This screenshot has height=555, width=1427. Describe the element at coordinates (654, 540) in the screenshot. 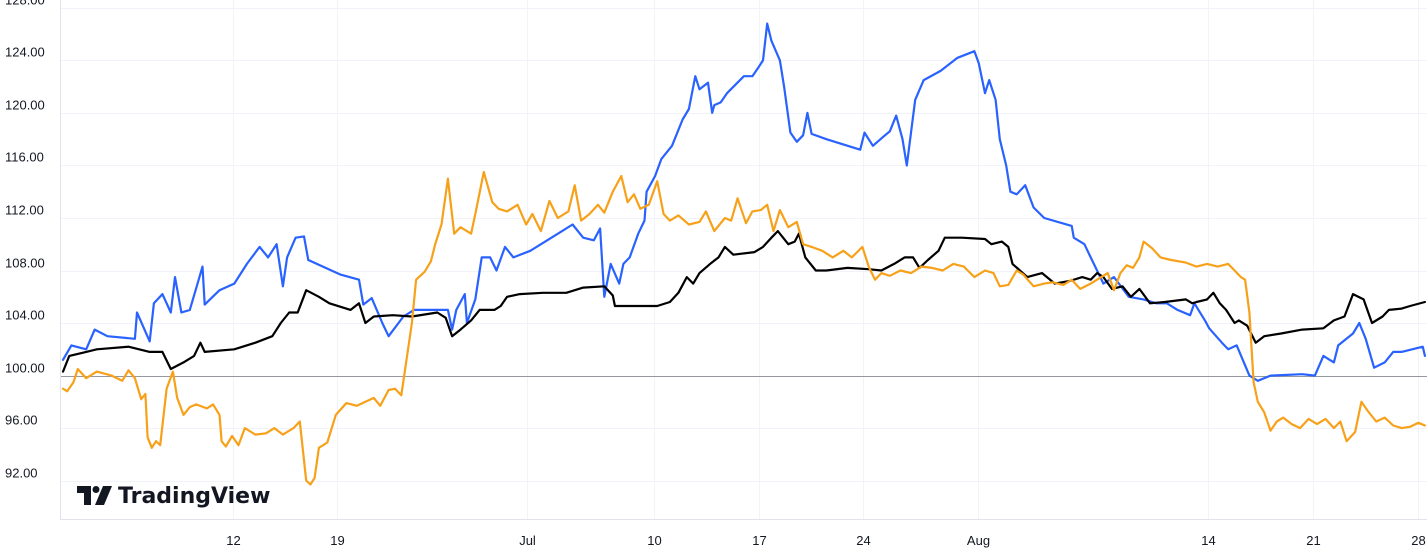

I see `x-tick-label: 10` at that location.